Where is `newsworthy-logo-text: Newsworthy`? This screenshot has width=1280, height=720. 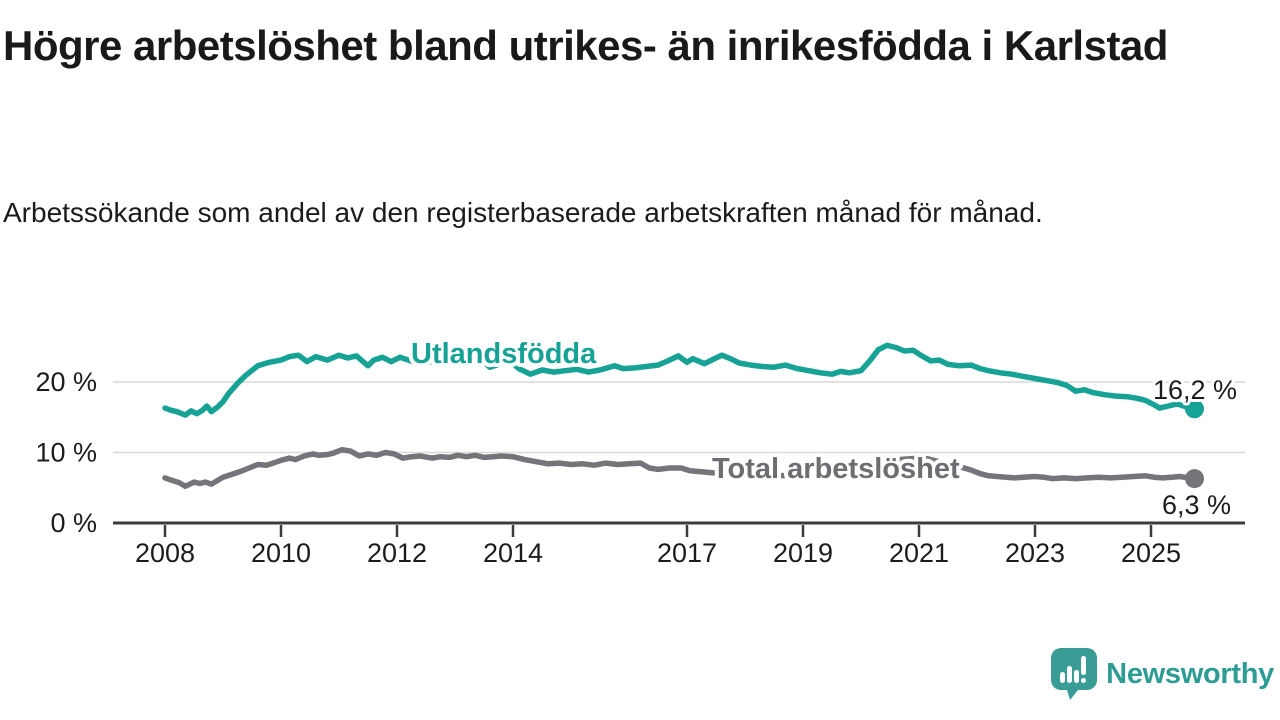
newsworthy-logo-text: Newsworthy is located at coordinates (1190, 673).